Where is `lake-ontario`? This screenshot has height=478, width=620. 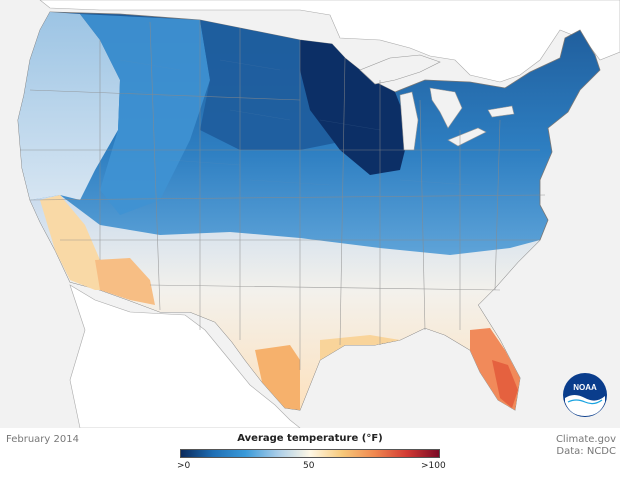 lake-ontario is located at coordinates (501, 111).